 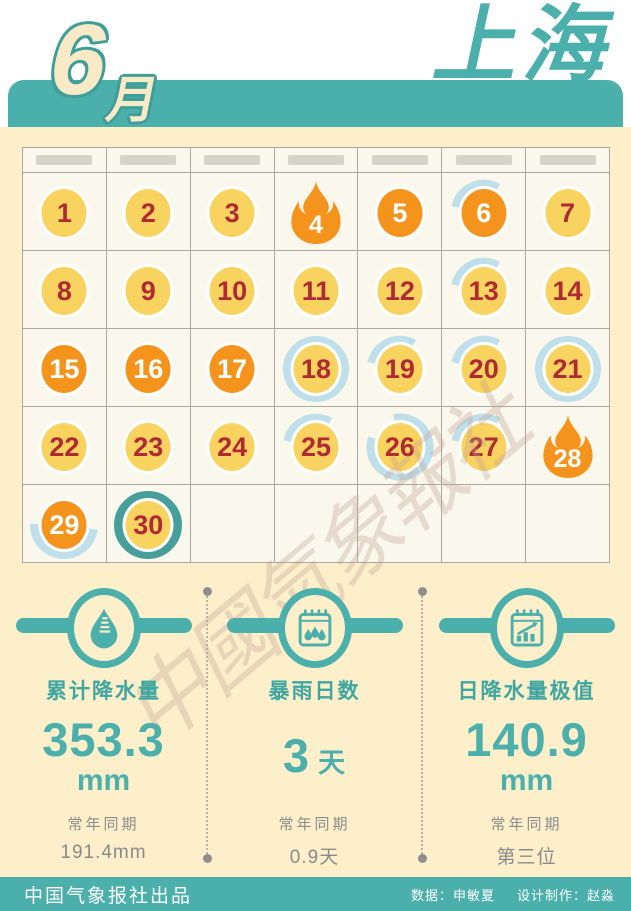 What do you see at coordinates (207, 725) in the screenshot?
I see `stats-separator` at bounding box center [207, 725].